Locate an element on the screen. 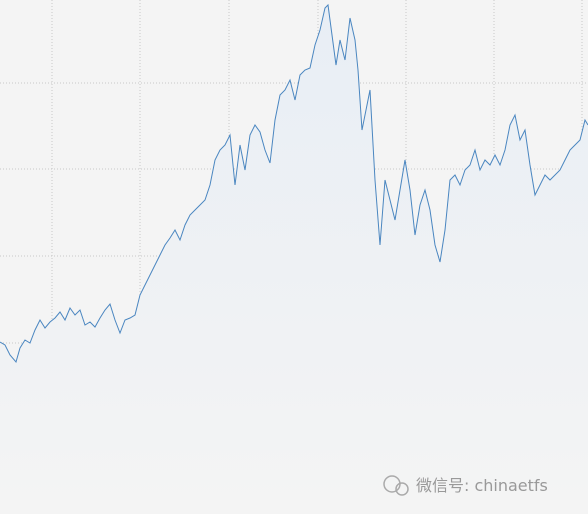 This screenshot has width=588, height=514. watermark-icon is located at coordinates (402, 489).